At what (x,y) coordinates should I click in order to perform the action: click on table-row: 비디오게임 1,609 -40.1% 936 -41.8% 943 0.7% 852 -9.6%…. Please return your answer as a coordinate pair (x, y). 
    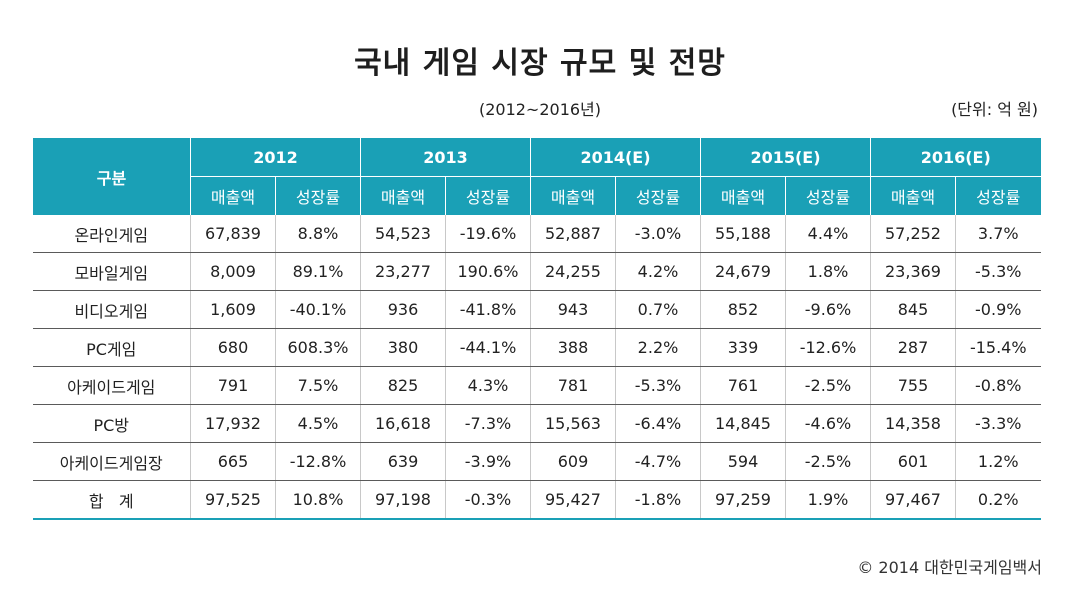
    Looking at the image, I should click on (536, 309).